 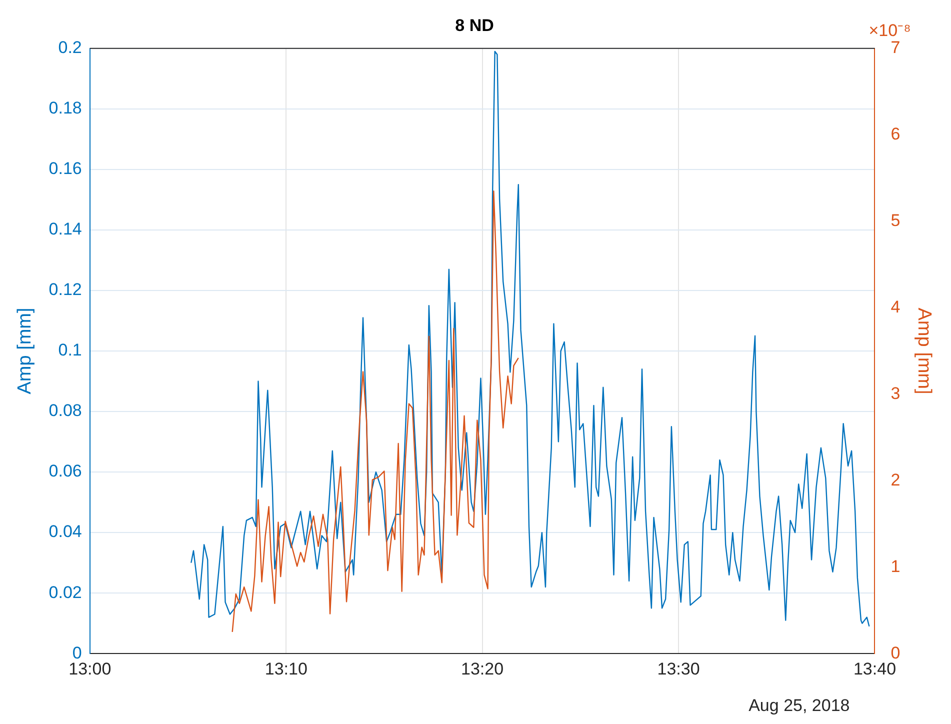 What do you see at coordinates (70, 48) in the screenshot?
I see `y-tick-label: 0.2` at bounding box center [70, 48].